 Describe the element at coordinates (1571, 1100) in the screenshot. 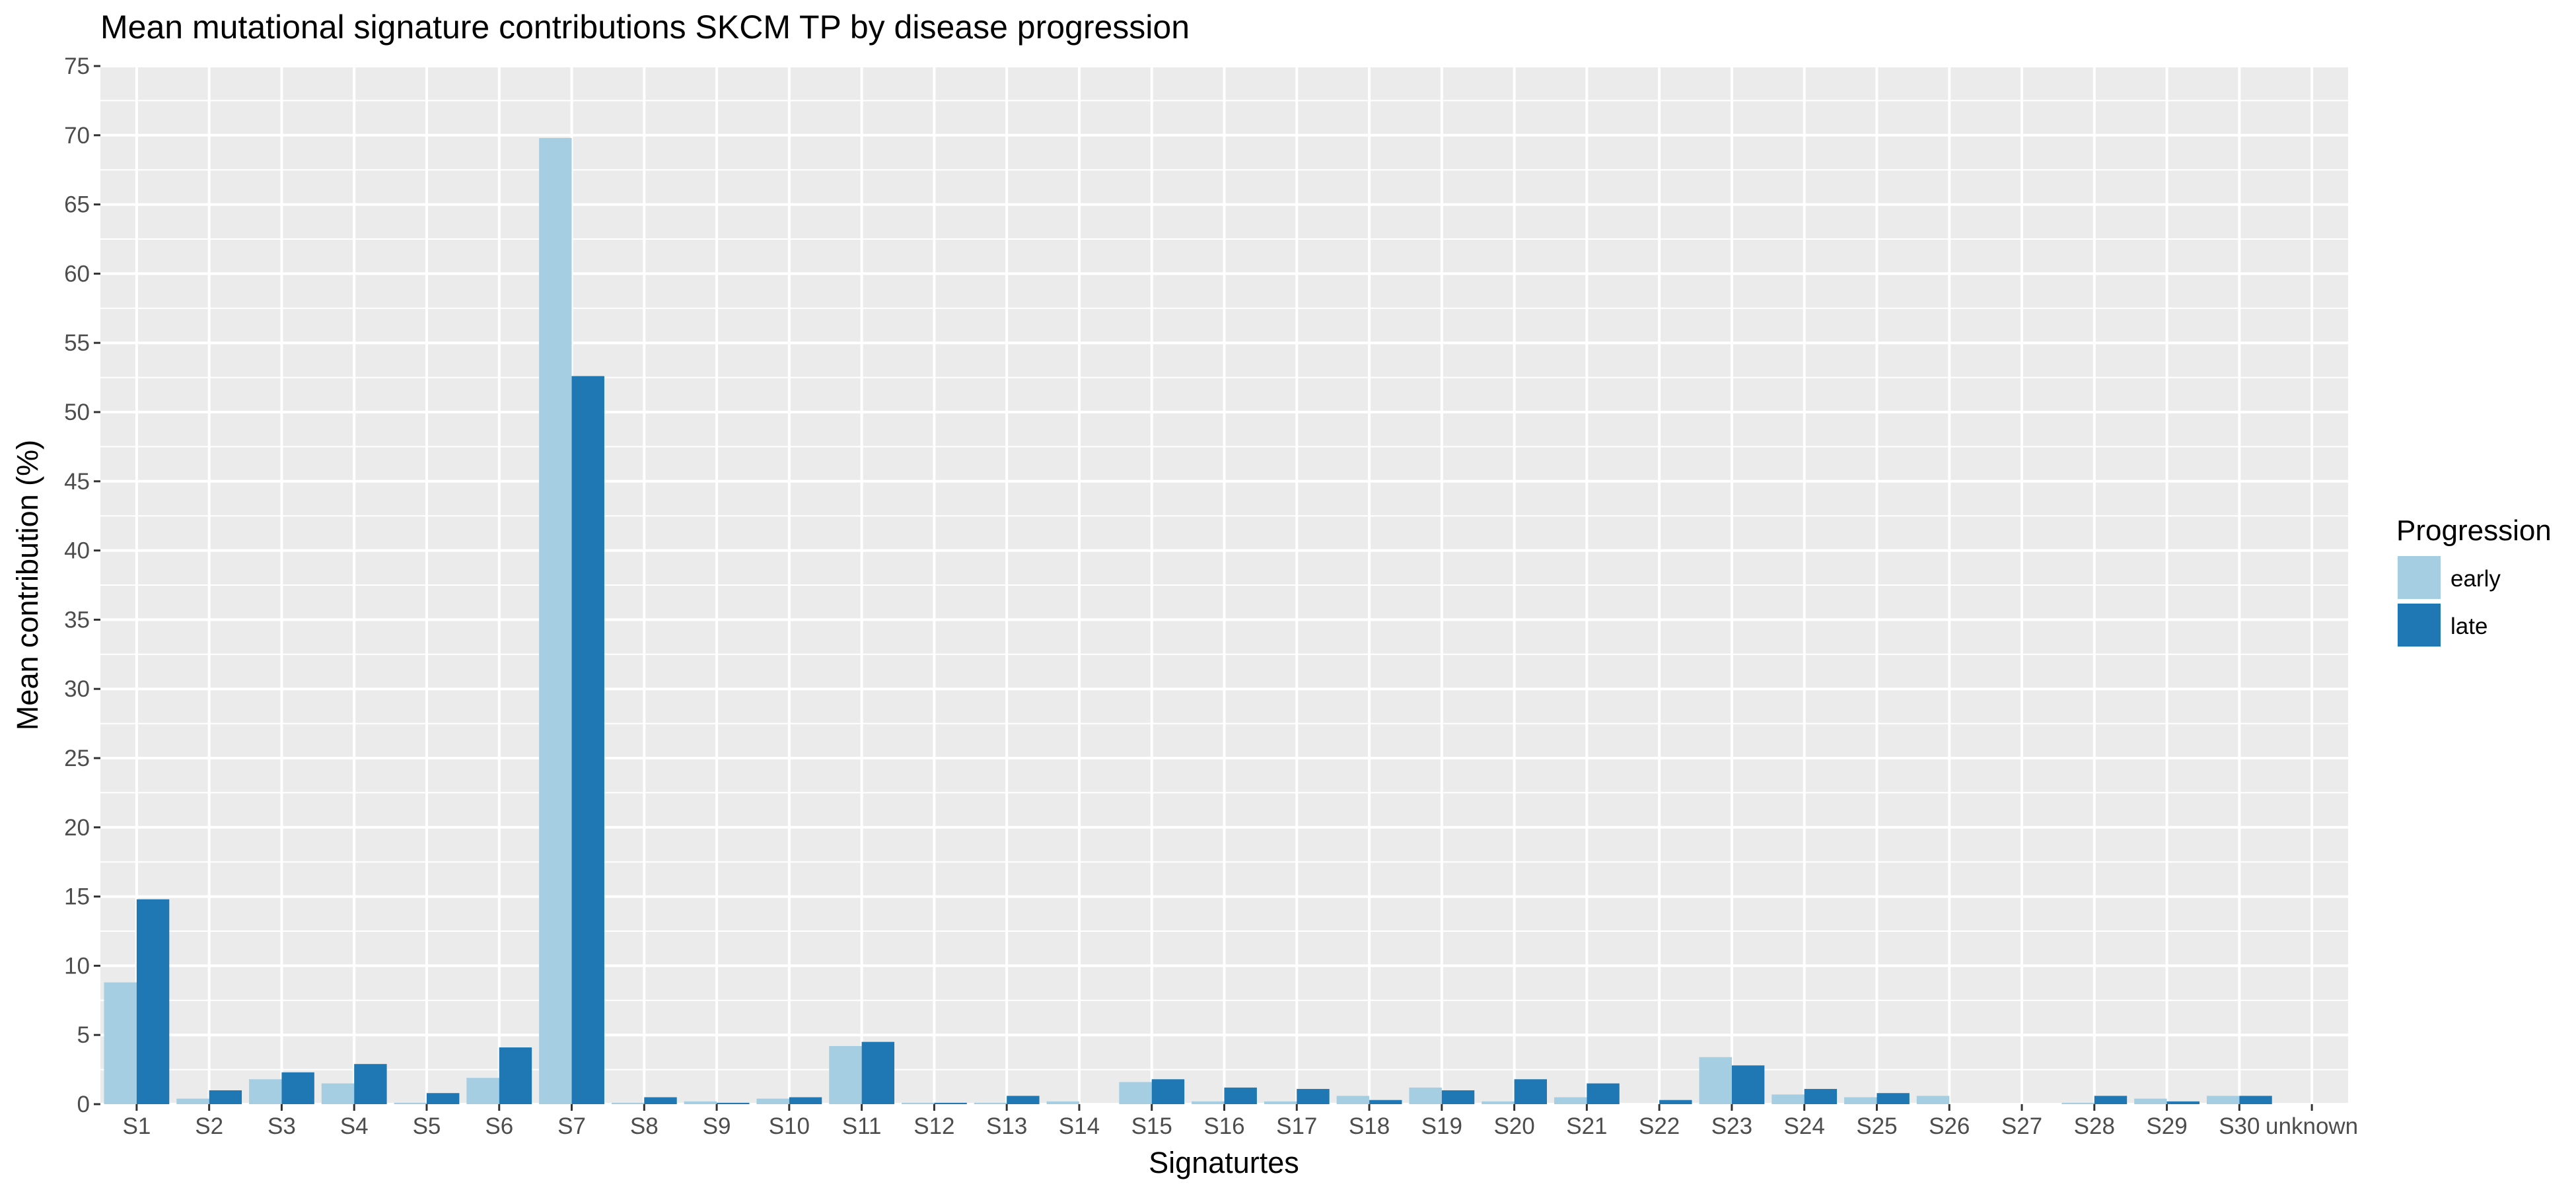

I see `bar-early-S21` at that location.